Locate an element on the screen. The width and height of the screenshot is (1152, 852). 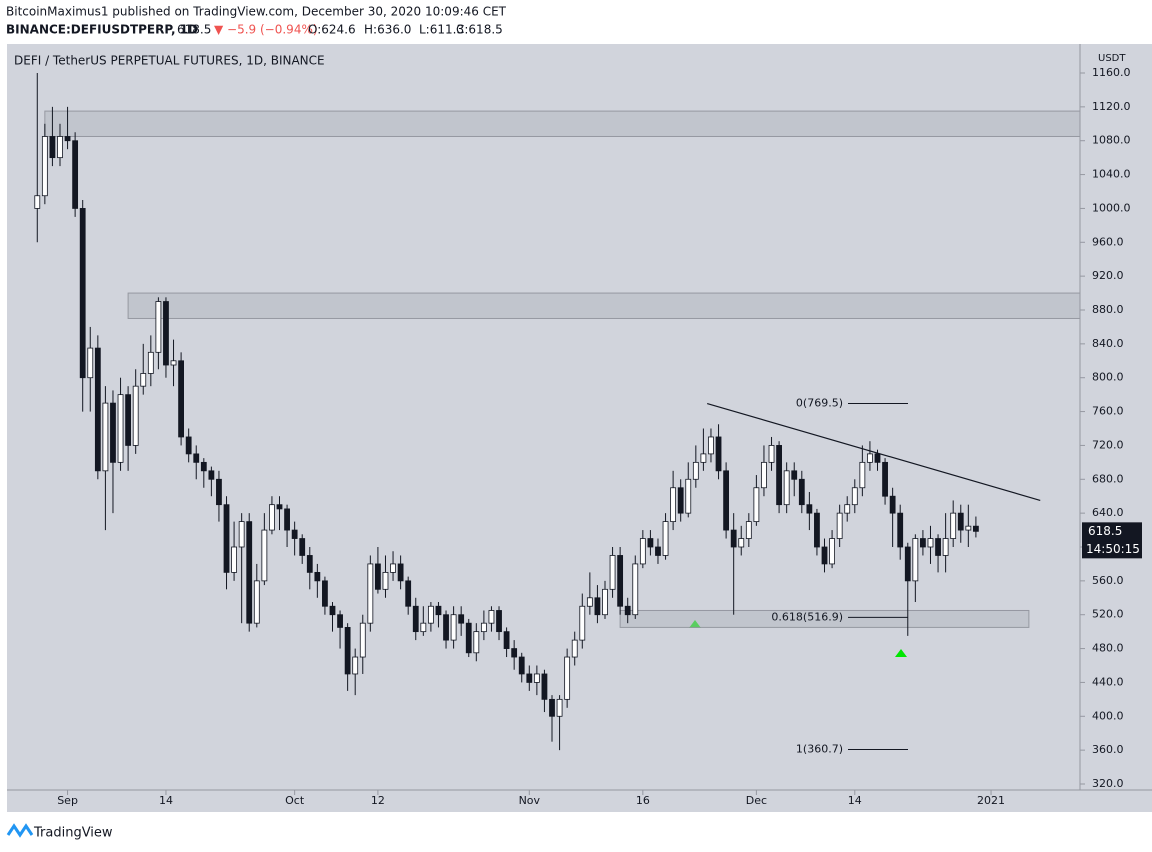
y-tick-label: 880.0 is located at coordinates (1108, 309).